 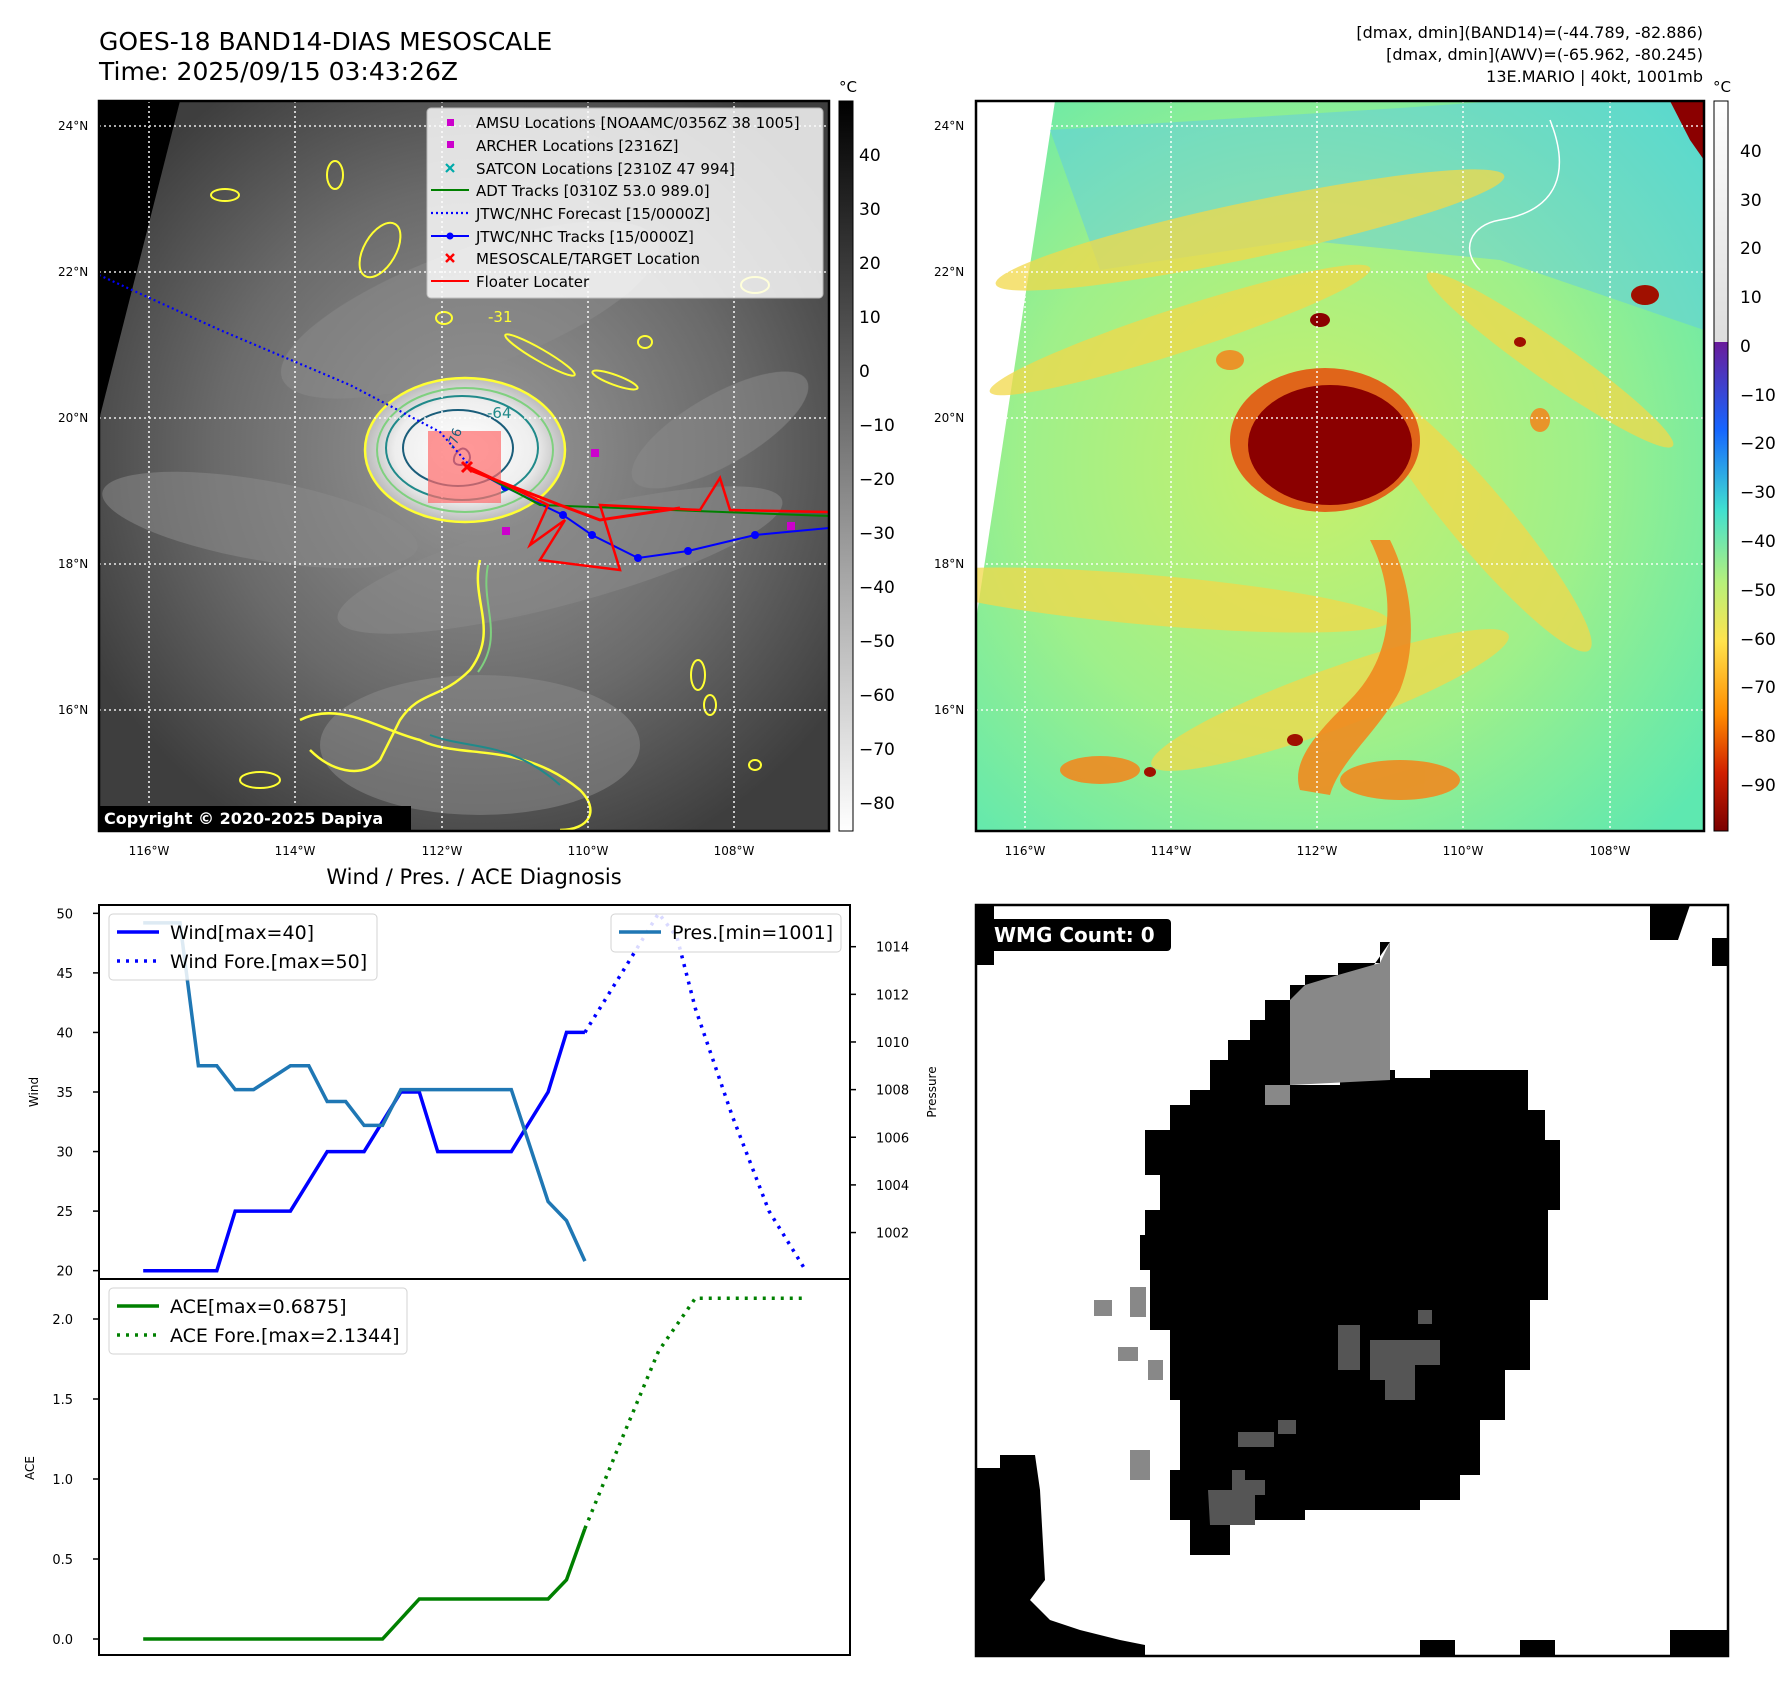 I want to click on wind-y-tick-label-5: 25, so click(x=64, y=1212).